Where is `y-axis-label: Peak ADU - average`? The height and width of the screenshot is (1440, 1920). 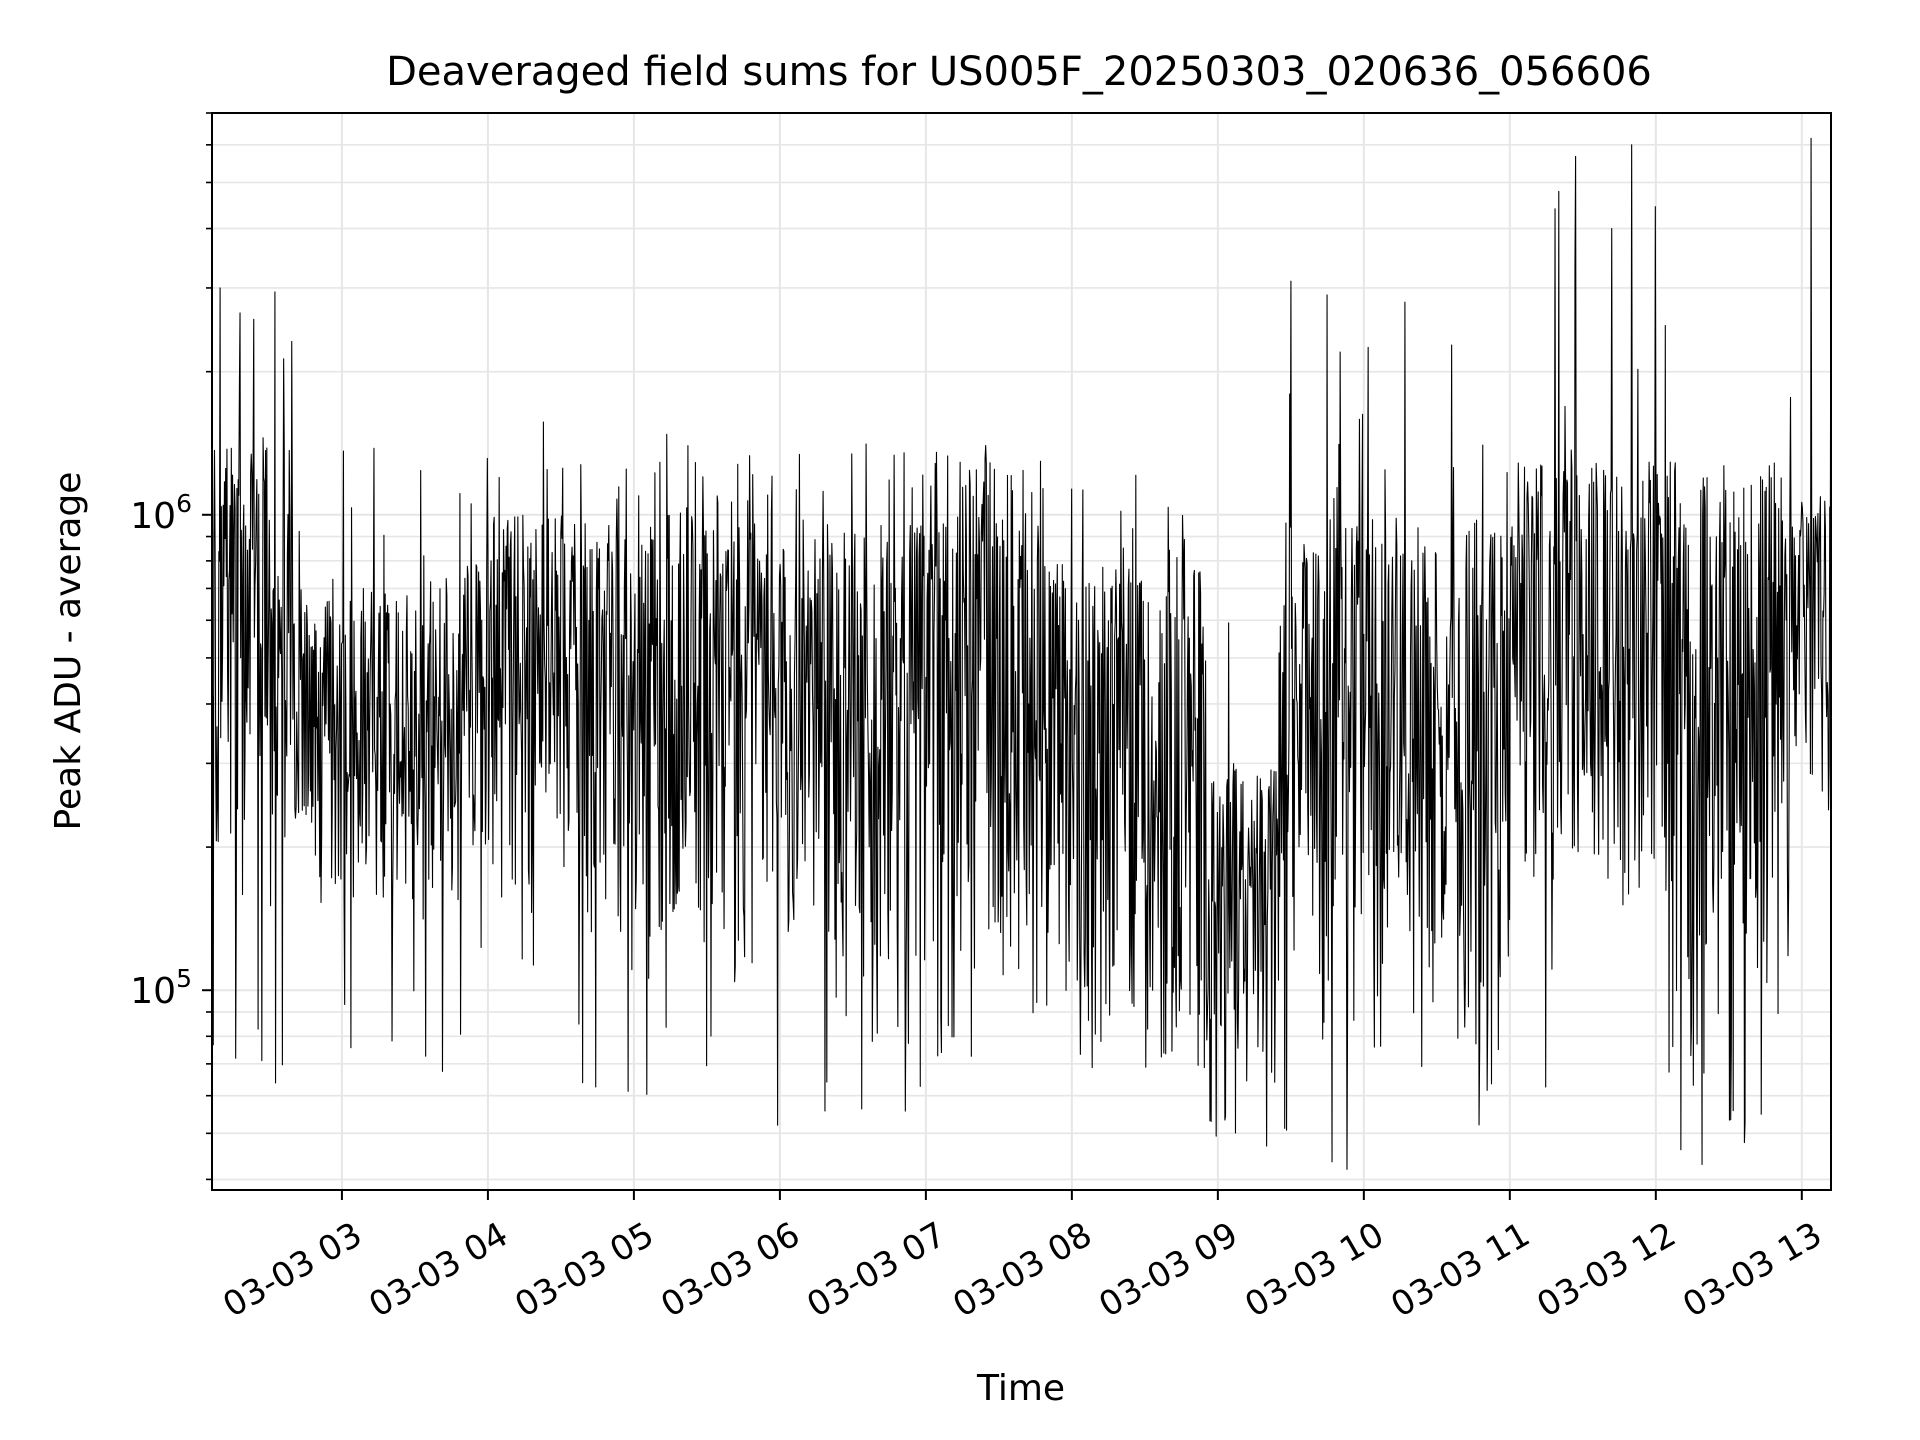
y-axis-label: Peak ADU - average is located at coordinates (68, 651).